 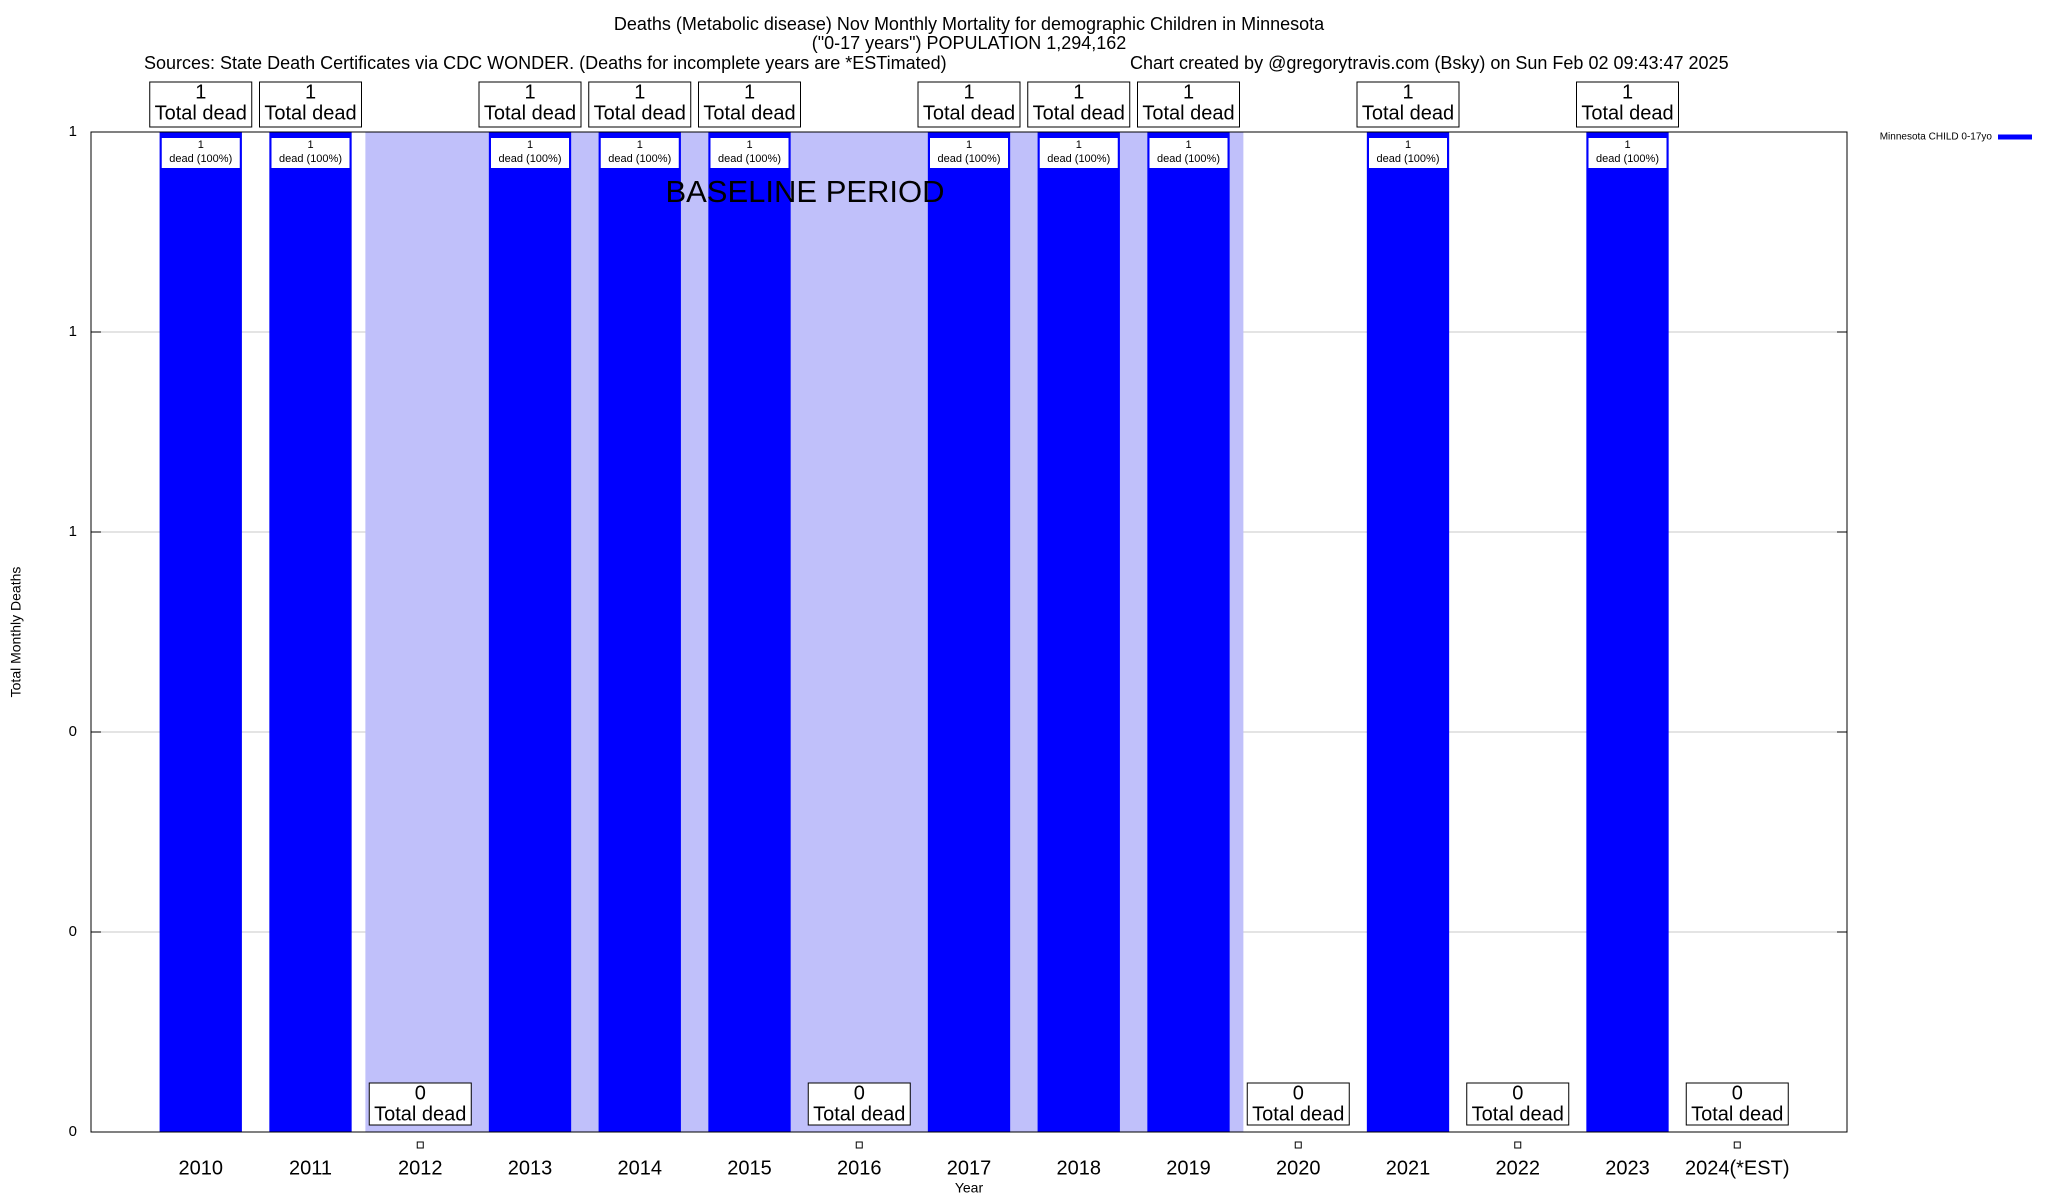 I want to click on x-tick-label: 2012, so click(x=420, y=1168).